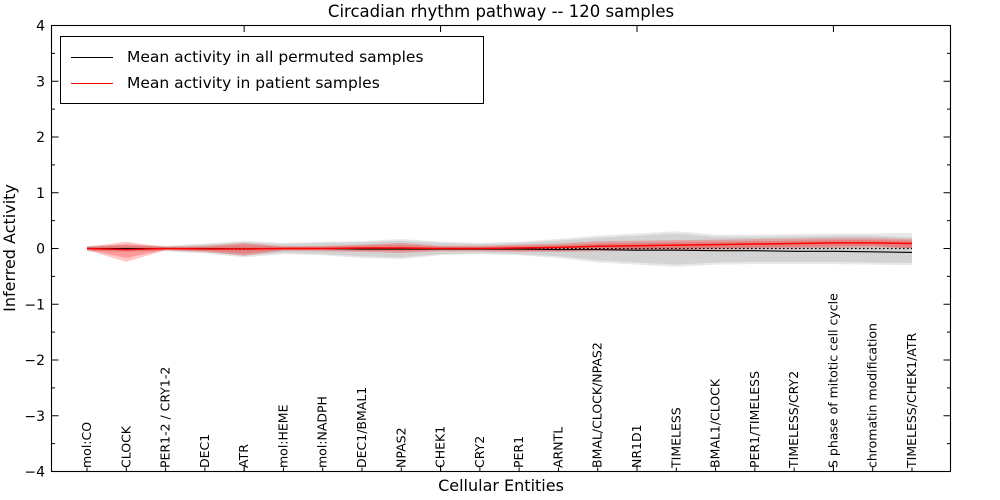  Describe the element at coordinates (911, 400) in the screenshot. I see `x-tick-label: TIMELESS/CHEK1/ATR` at that location.